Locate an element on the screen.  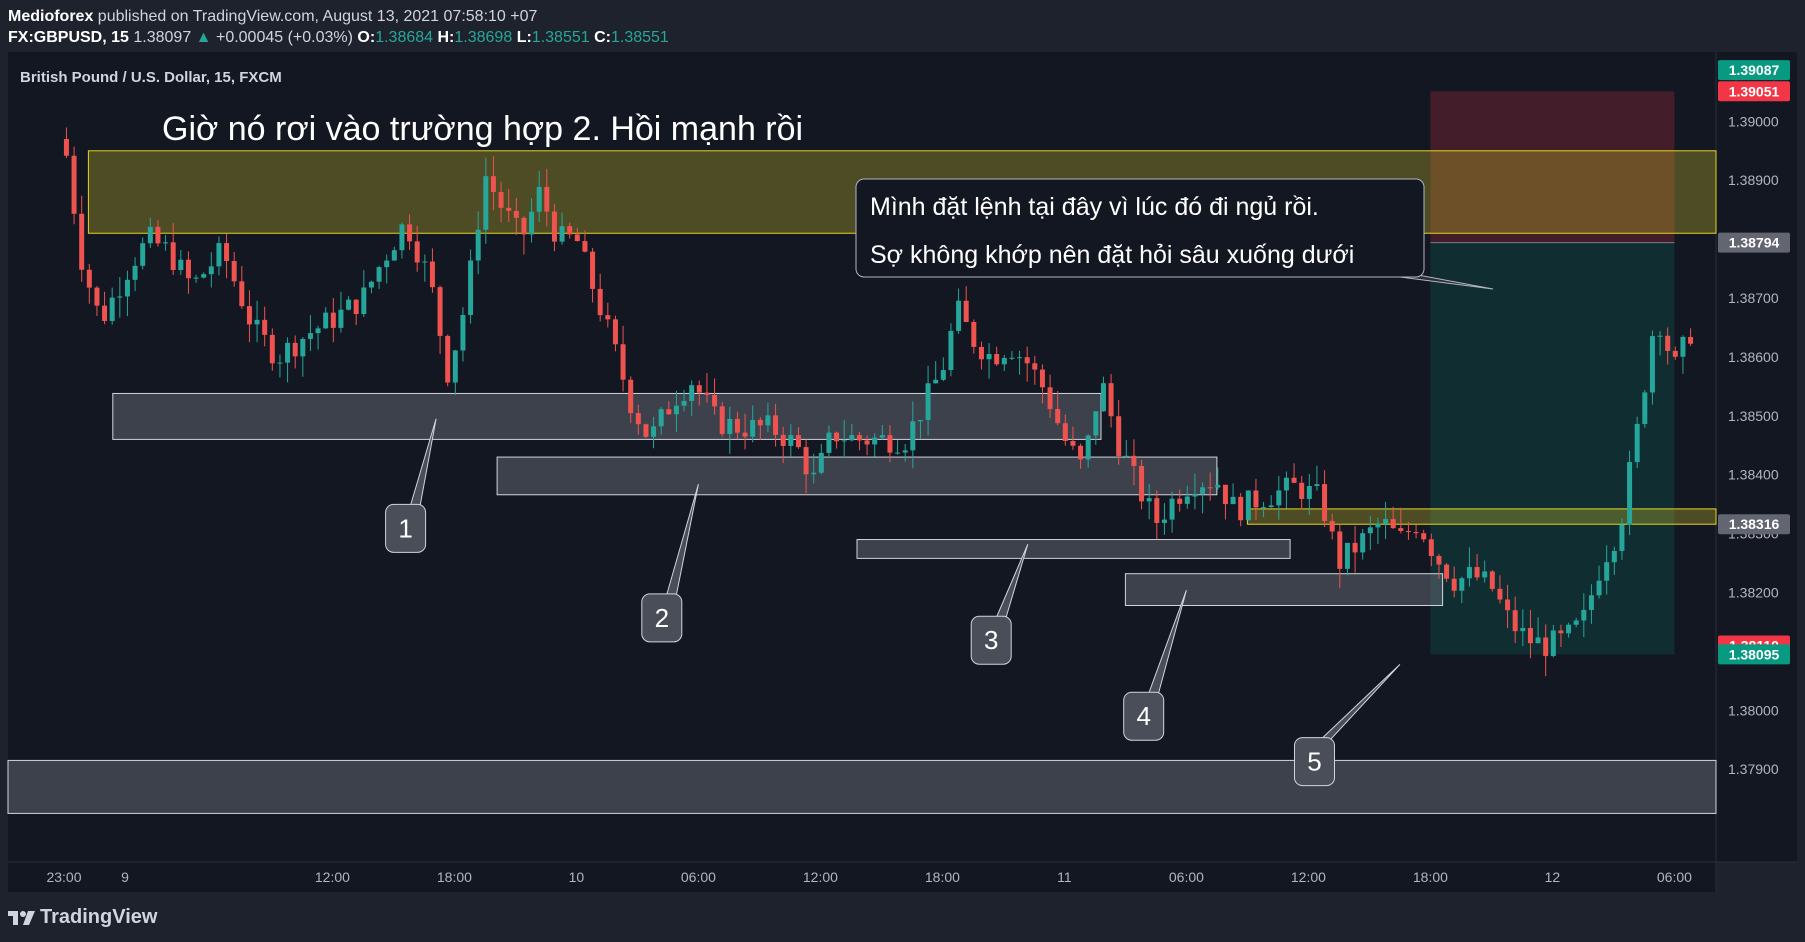
publisher-name: Mediofo­rex is located at coordinates (51, 16).